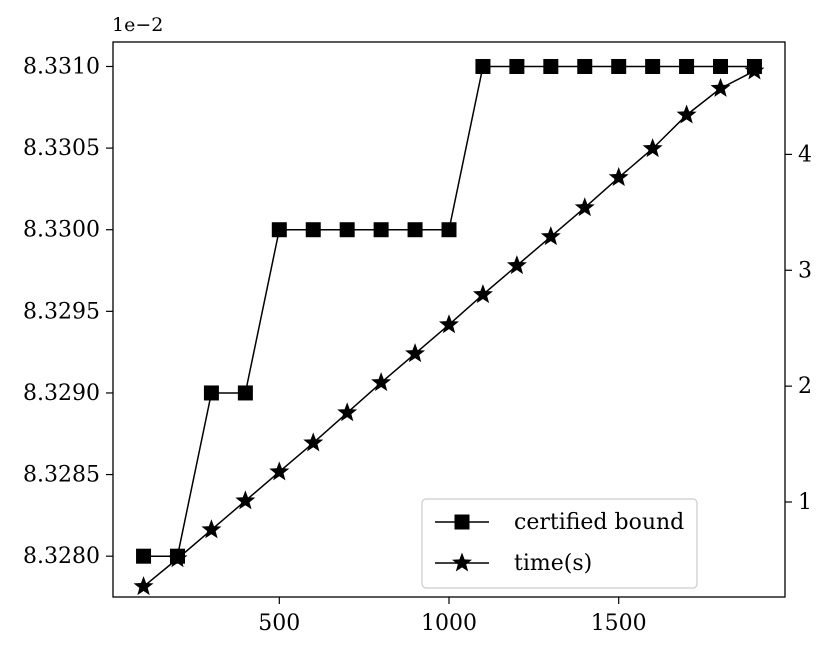  I want to click on x-tick-label: 1000, so click(449, 623).